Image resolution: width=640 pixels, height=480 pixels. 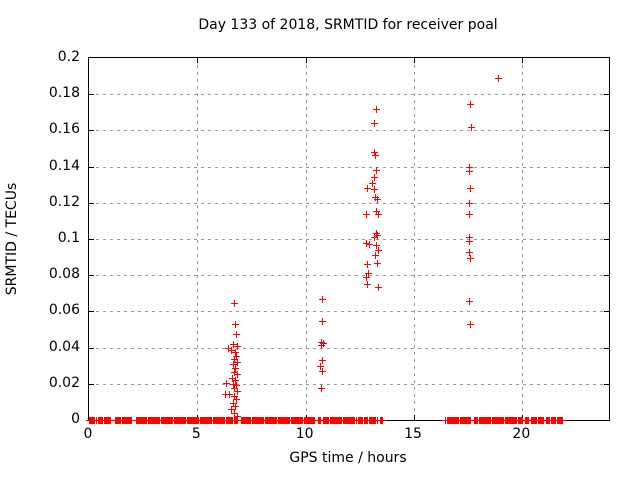 I want to click on gridline-horizontal, so click(x=349, y=239).